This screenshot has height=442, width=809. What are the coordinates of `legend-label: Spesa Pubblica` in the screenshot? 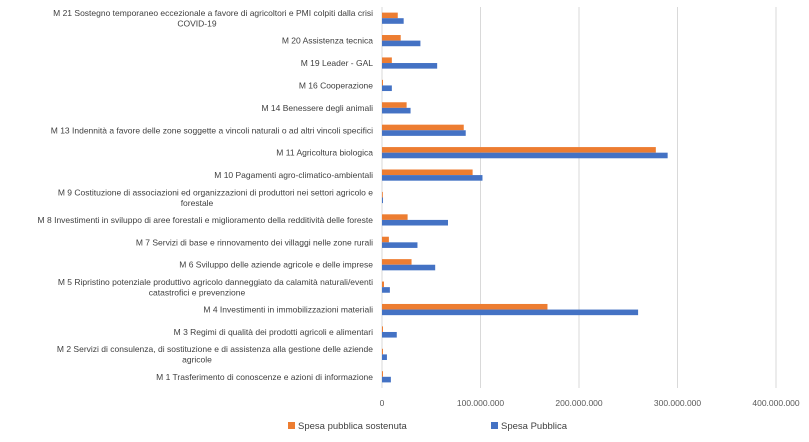 It's located at (534, 426).